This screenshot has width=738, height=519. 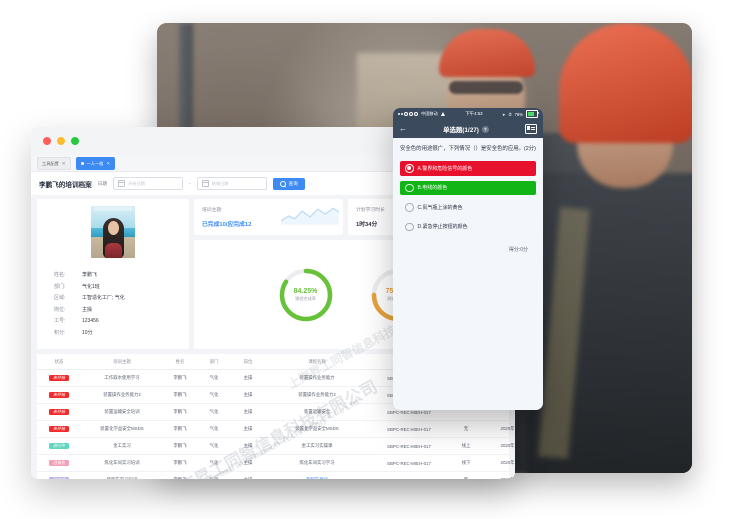 I want to click on profile-card: 姓名: 李鹏飞 部门: 气化1班 区域: 工智造化工厂; 气化 岗位:, so click(x=113, y=274).